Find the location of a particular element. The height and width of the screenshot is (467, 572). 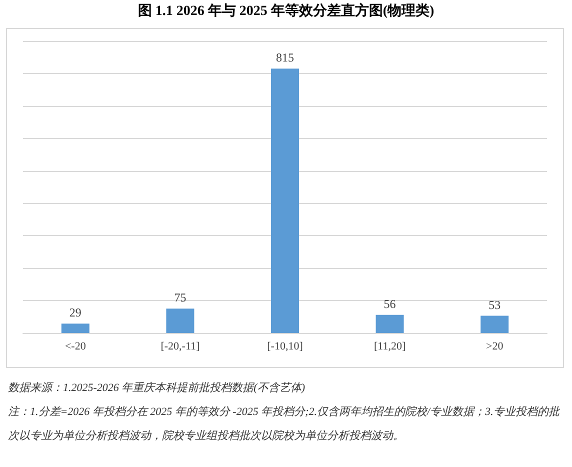

data-label: 29 is located at coordinates (75, 313).